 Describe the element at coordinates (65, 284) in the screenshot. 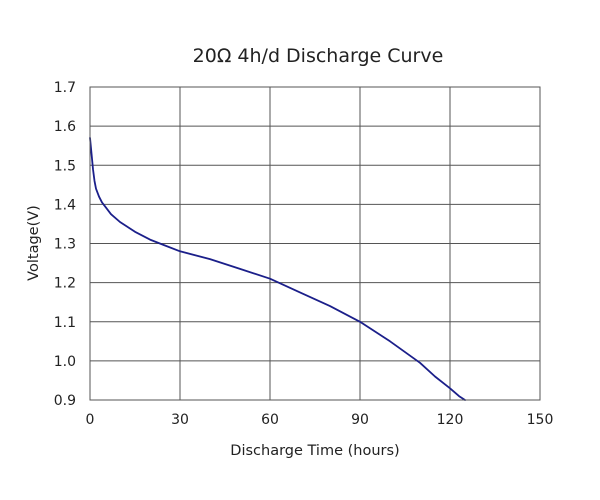

I see `y-tick-label: 1.2` at that location.